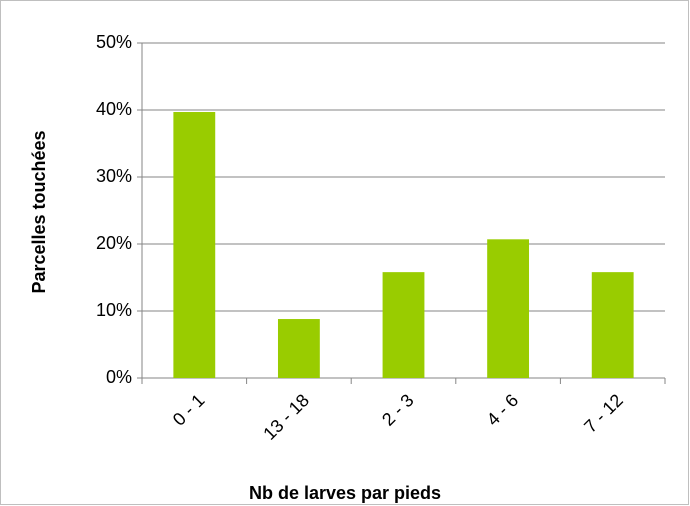 This screenshot has height=506, width=690. I want to click on y-tick-label: 10%, so click(114, 310).